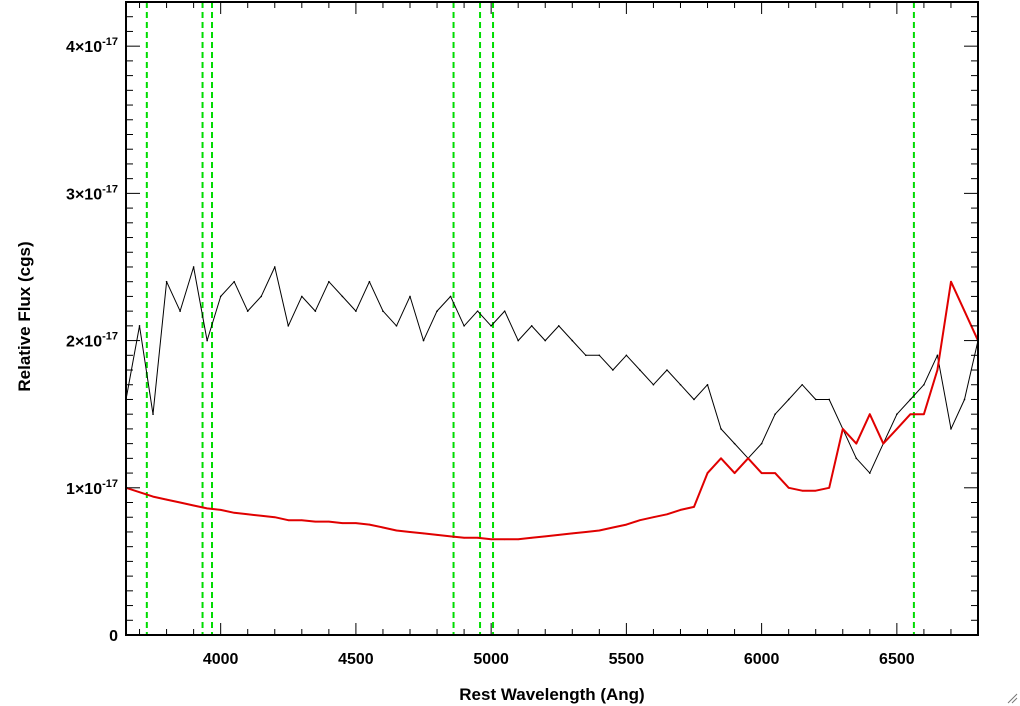  What do you see at coordinates (110, 42) in the screenshot?
I see `y-tick-label-exponent-4: -17` at bounding box center [110, 42].